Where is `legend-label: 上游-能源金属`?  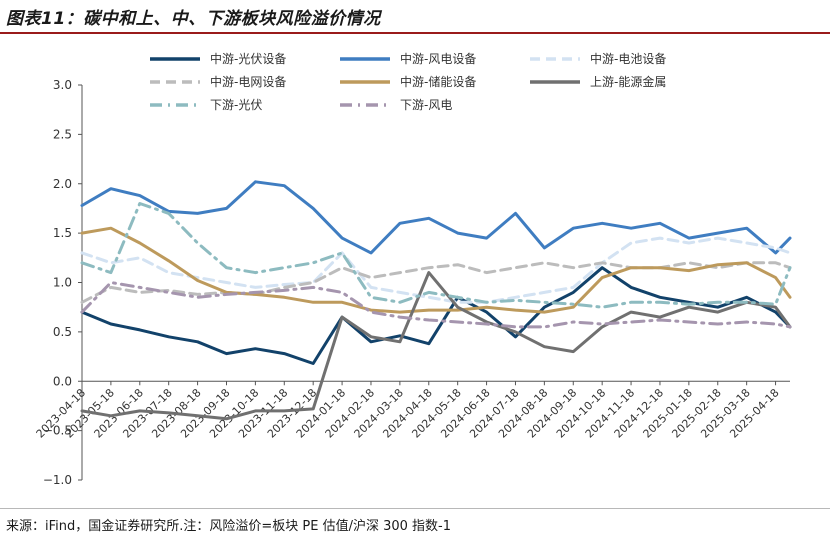
legend-label: 上游-能源金属 is located at coordinates (628, 81).